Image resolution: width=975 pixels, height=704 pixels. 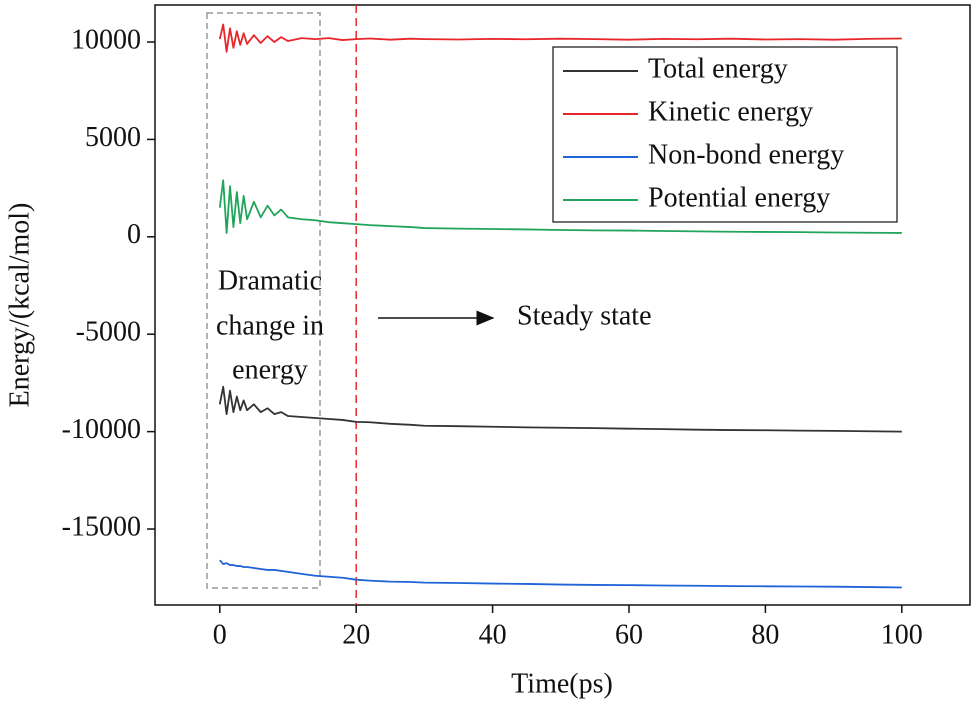 I want to click on y-tick-label: -5000, so click(x=108, y=332).